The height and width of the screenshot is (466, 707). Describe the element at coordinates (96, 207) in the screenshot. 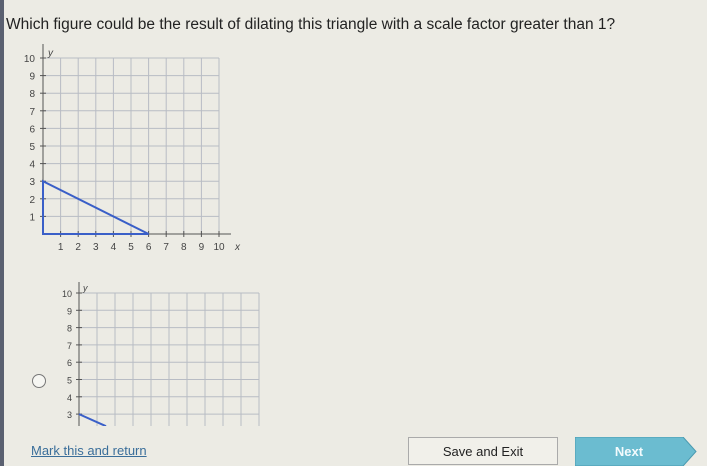

I see `triangle` at that location.